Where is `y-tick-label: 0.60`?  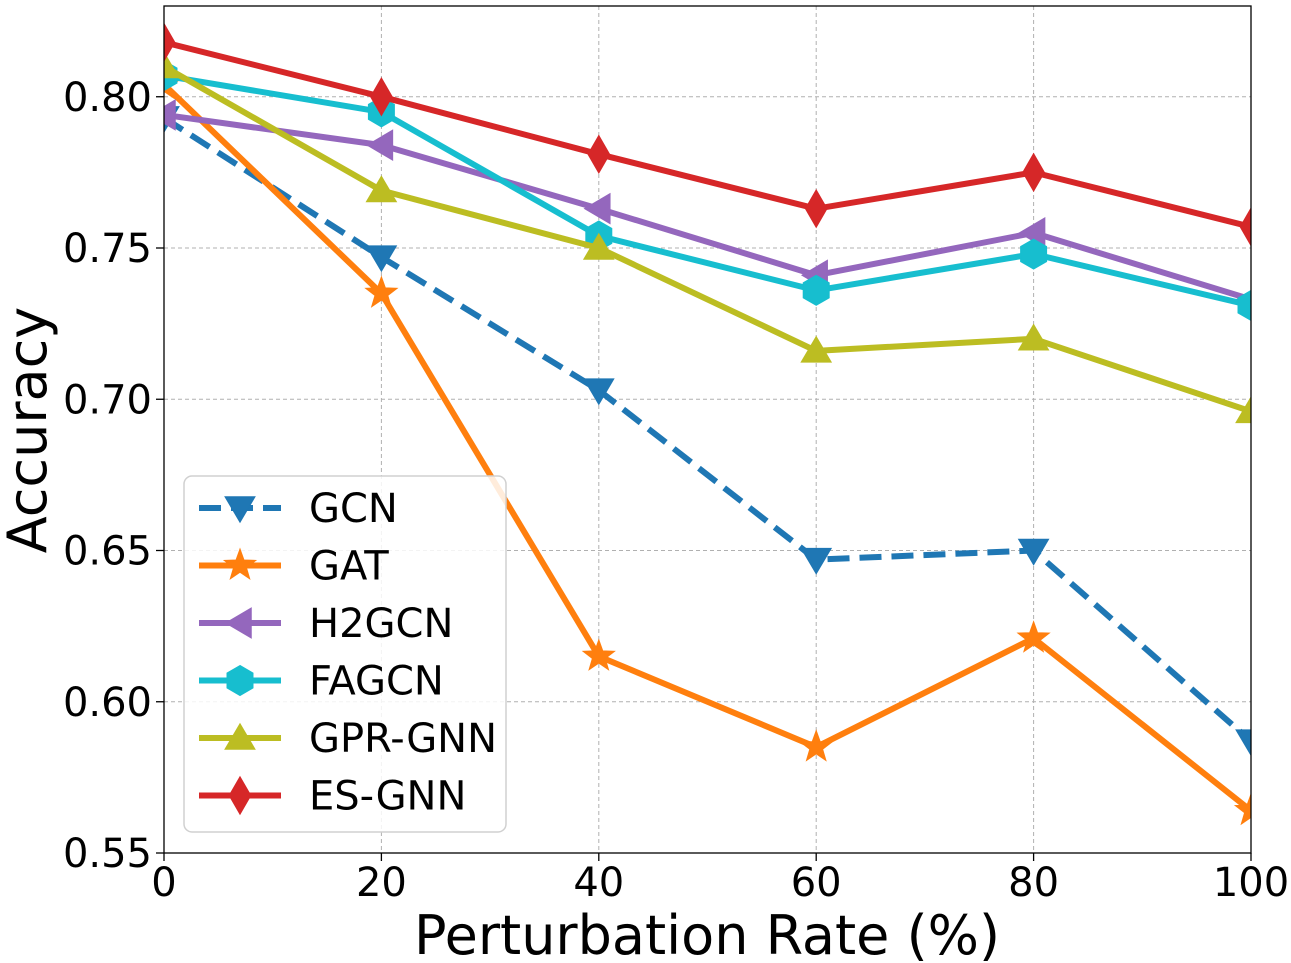 y-tick-label: 0.60 is located at coordinates (107, 703).